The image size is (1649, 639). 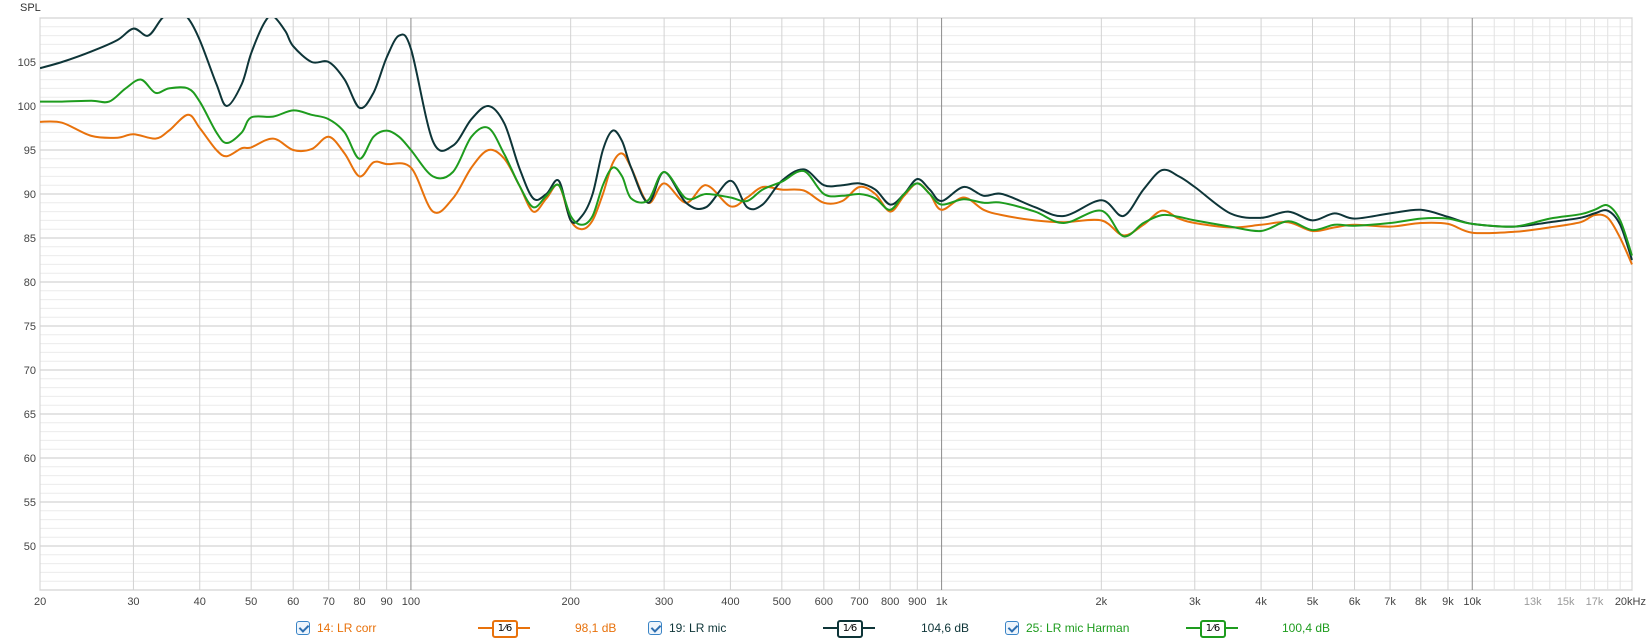 I want to click on x-tick-label: 50, so click(x=251, y=602).